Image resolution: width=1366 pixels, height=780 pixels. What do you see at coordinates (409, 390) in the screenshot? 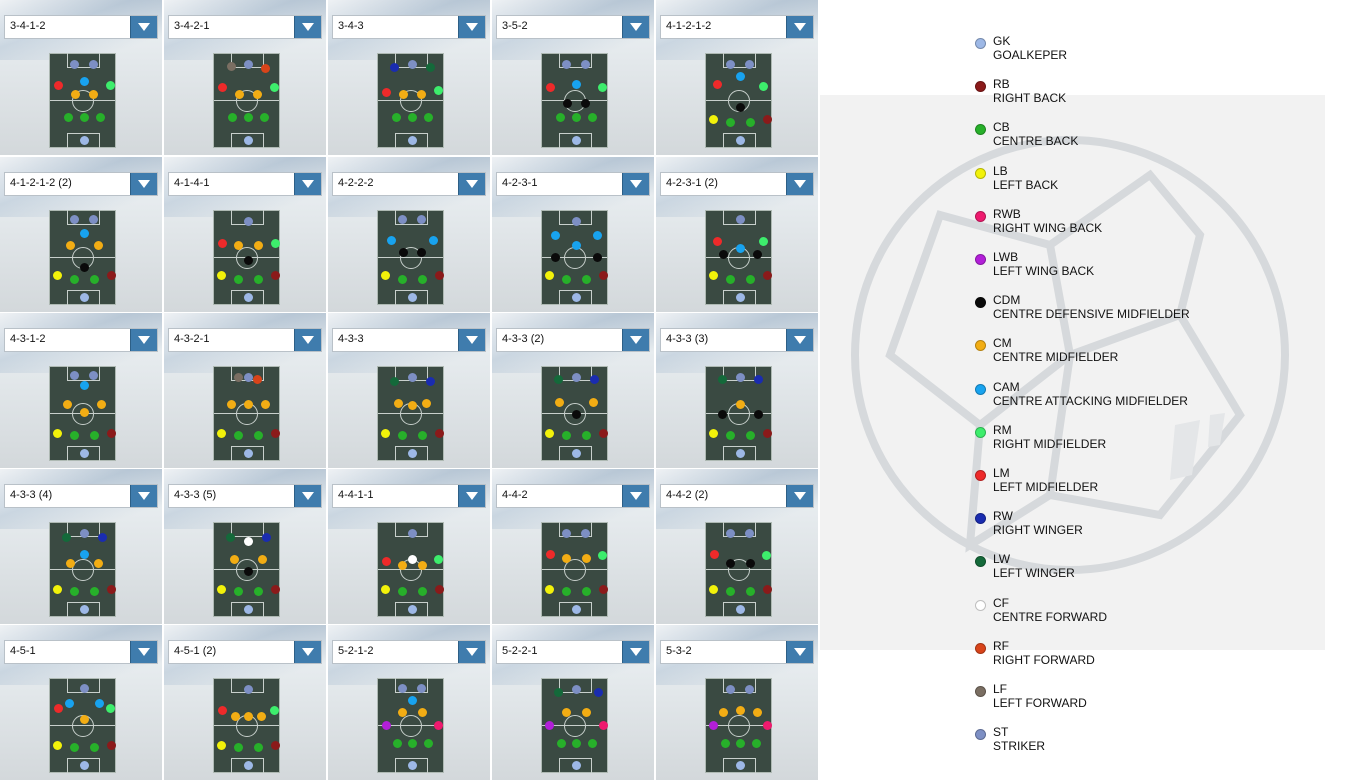
I see `formation-card-4-3-3: 4-3-3` at bounding box center [409, 390].